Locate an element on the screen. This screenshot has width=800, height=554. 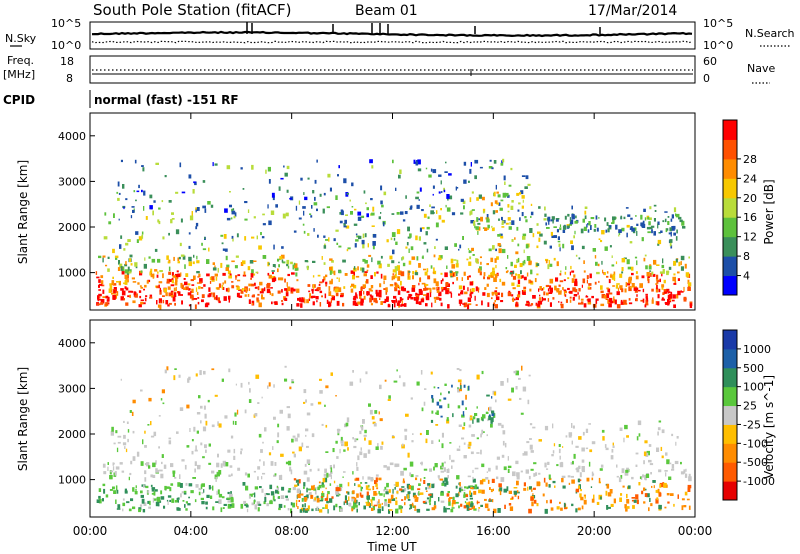
colorbar-swatch is located at coordinates (730, 340).